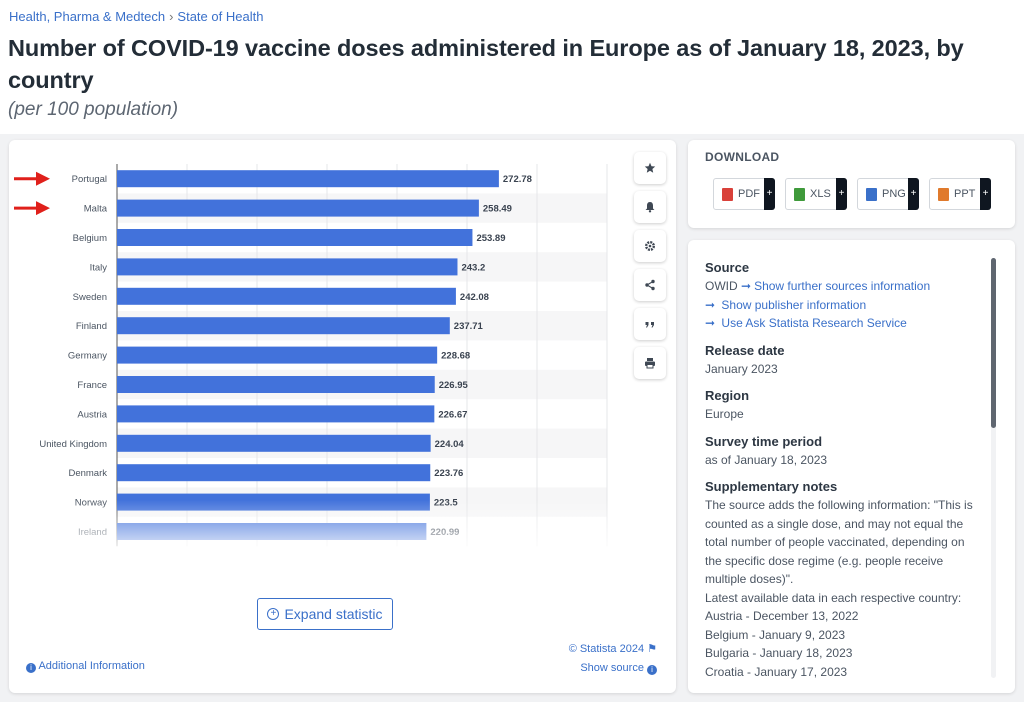 Image resolution: width=1024 pixels, height=702 pixels. What do you see at coordinates (325, 614) in the screenshot?
I see `expand-statistic-button: + Expand statistic` at bounding box center [325, 614].